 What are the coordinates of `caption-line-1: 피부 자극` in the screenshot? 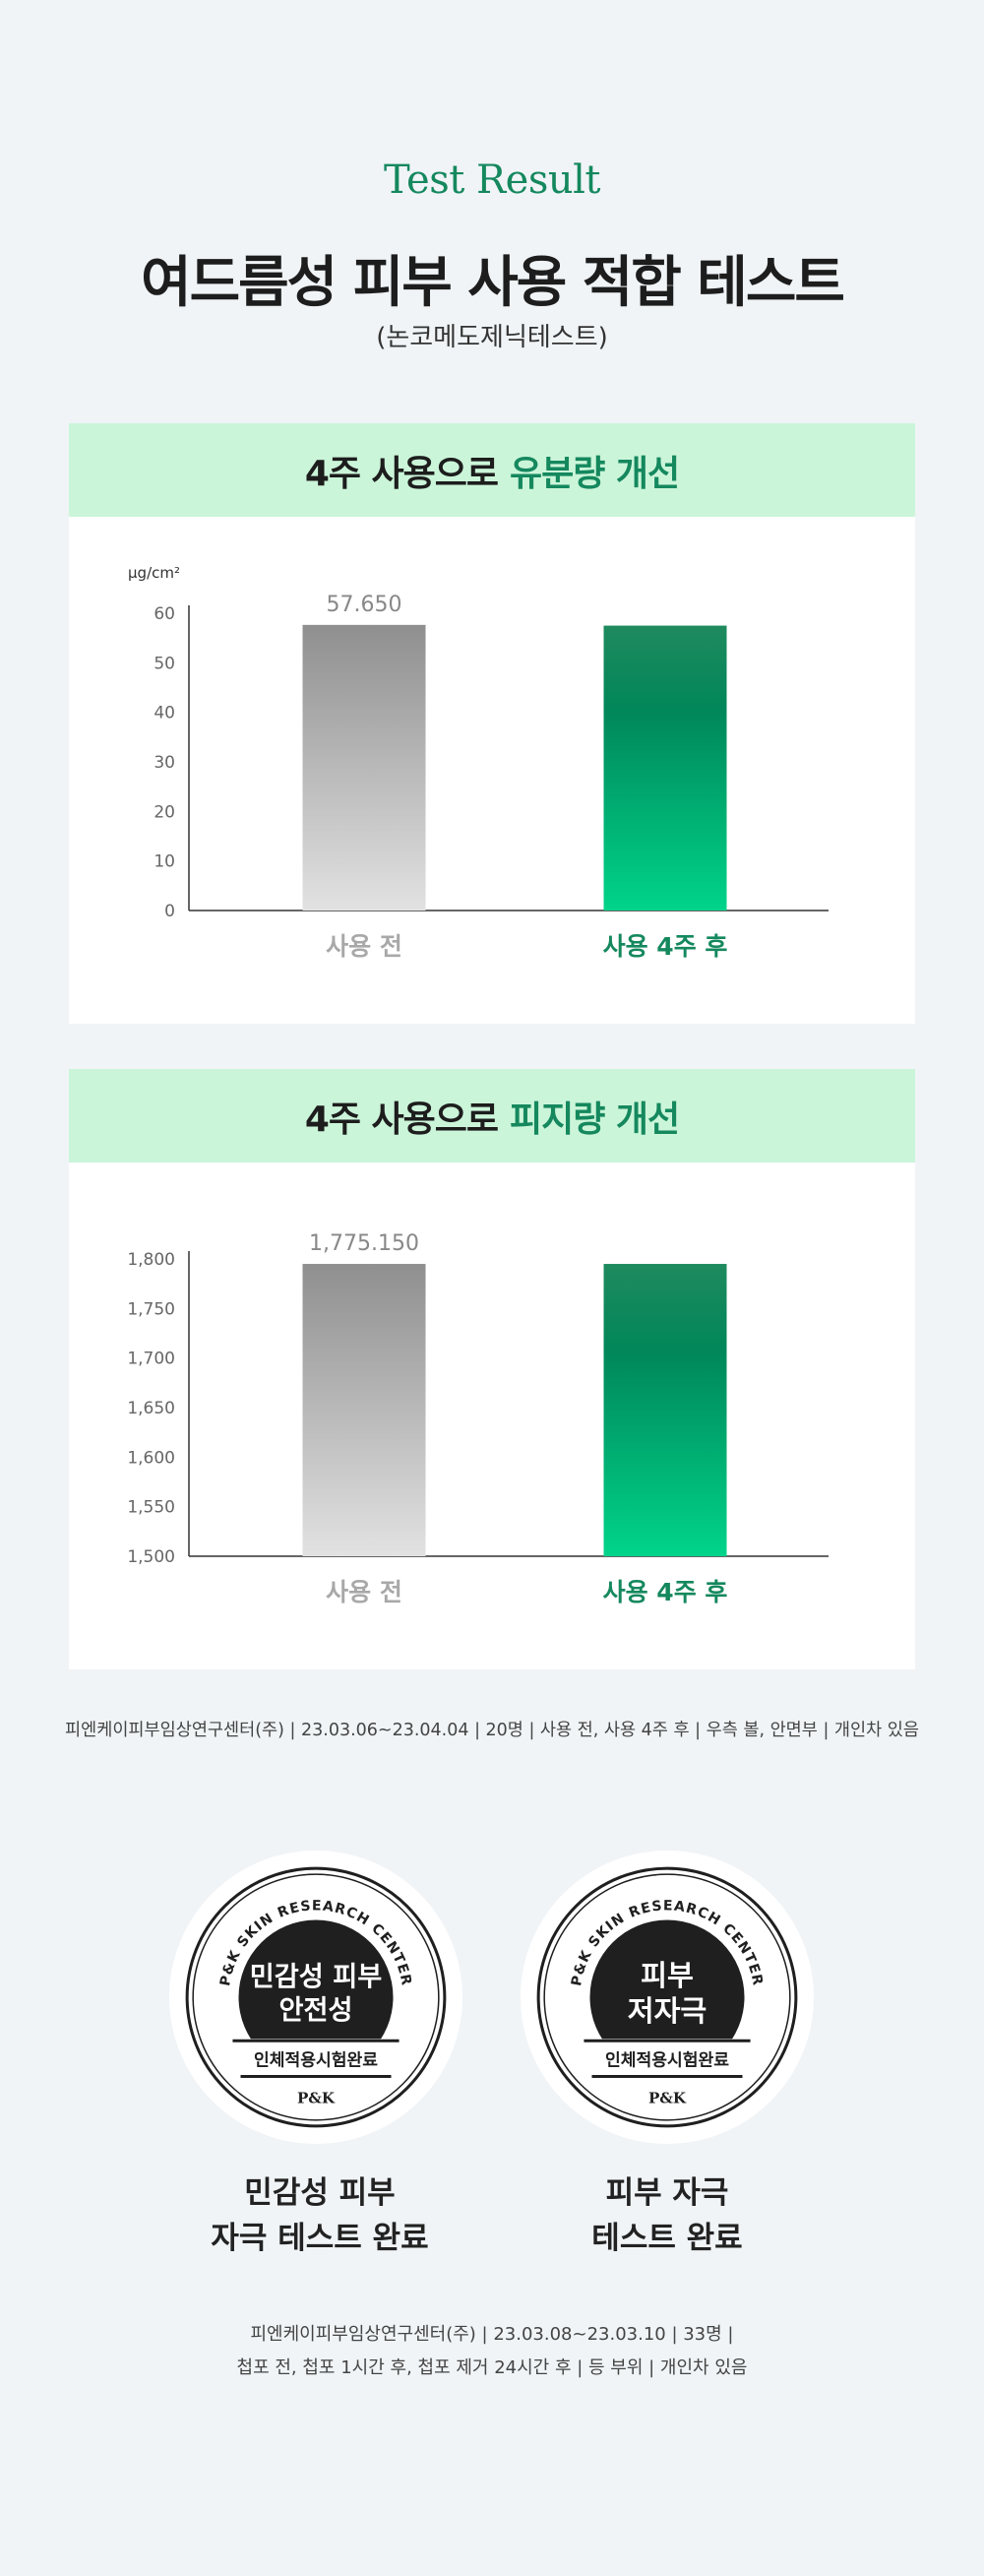 It's located at (667, 2193).